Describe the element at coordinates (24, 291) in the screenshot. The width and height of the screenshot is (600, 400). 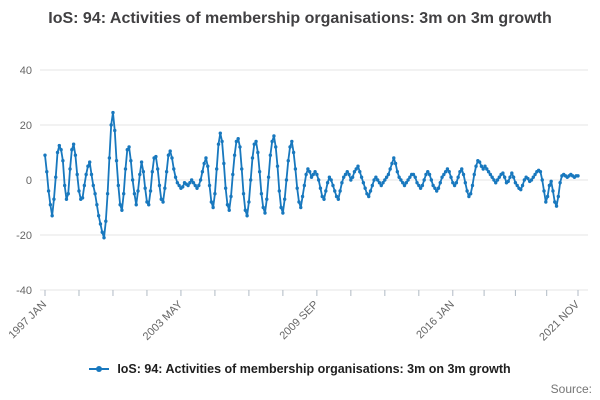
I see `y-axis-tick-label: -40` at that location.